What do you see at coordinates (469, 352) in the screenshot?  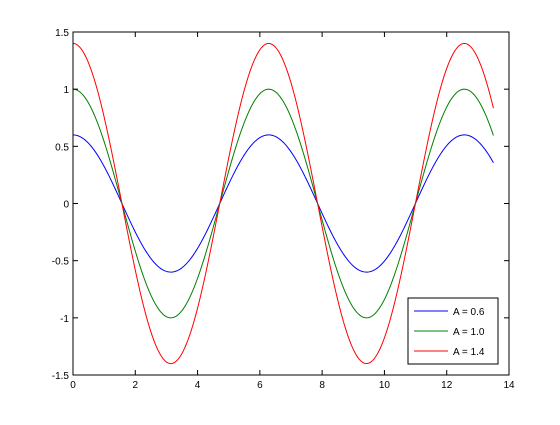 I see `legend-label-2: A = 1.4` at bounding box center [469, 352].